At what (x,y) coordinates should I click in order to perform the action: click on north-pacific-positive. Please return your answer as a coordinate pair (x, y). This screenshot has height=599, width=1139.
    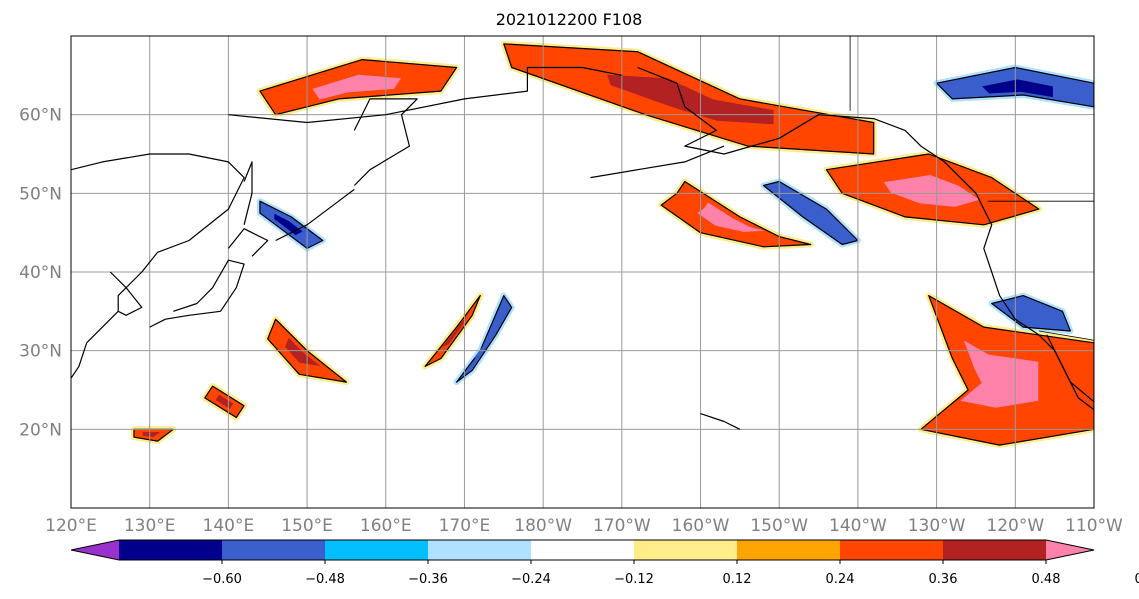
    Looking at the image, I should click on (736, 214).